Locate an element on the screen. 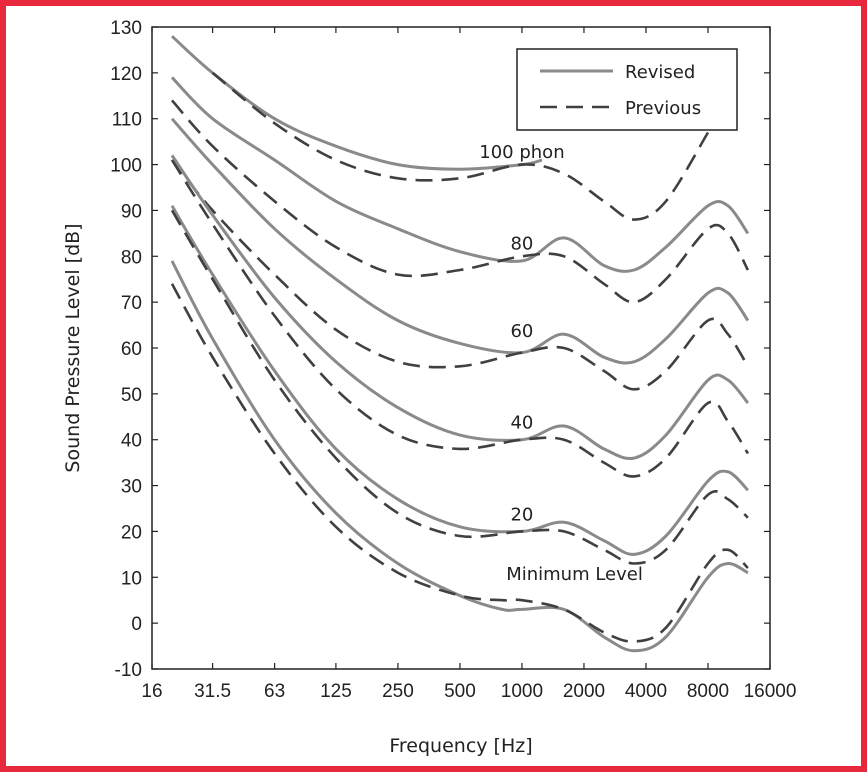  y-tick-label: 0 is located at coordinates (136, 624).